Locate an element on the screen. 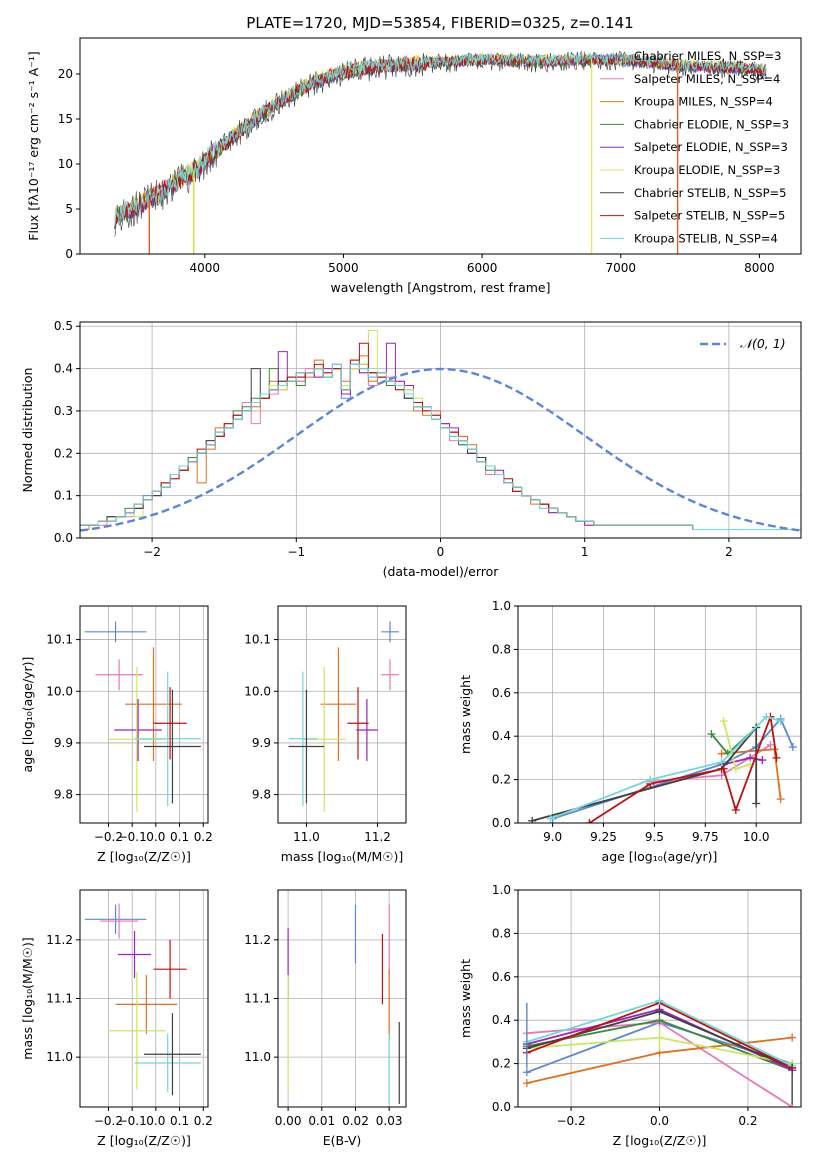  histogram-step is located at coordinates (440, 446).